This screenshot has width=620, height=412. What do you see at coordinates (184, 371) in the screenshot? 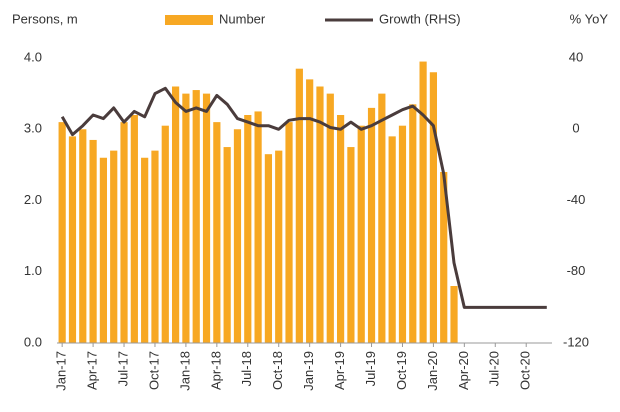
I see `x-tick-label: Jan-18` at bounding box center [184, 371].